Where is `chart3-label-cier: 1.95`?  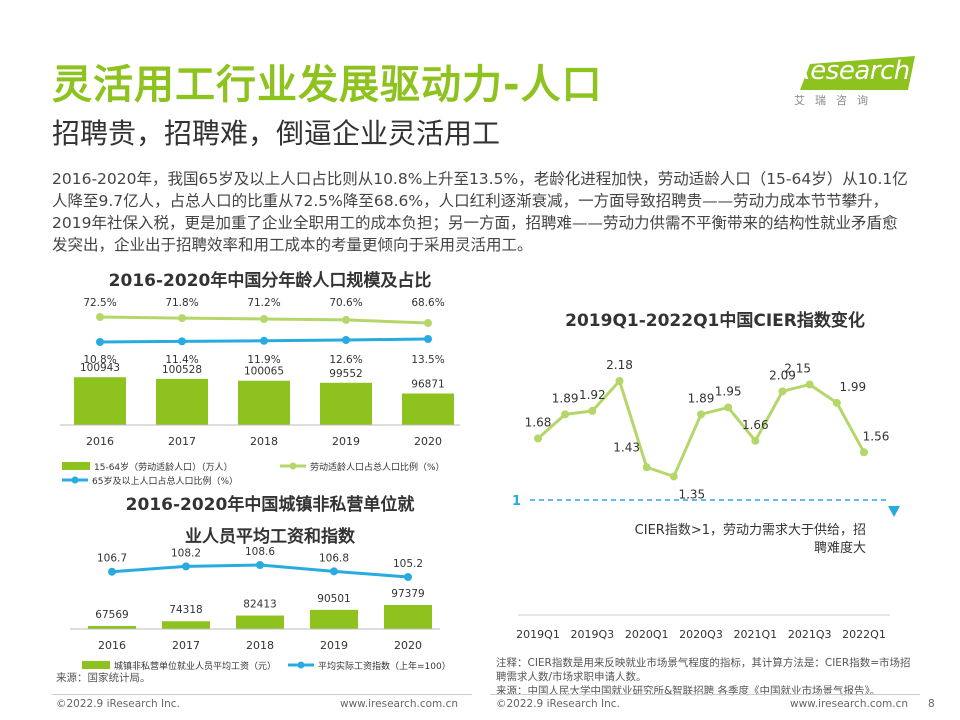
chart3-label-cier: 1.95 is located at coordinates (728, 391).